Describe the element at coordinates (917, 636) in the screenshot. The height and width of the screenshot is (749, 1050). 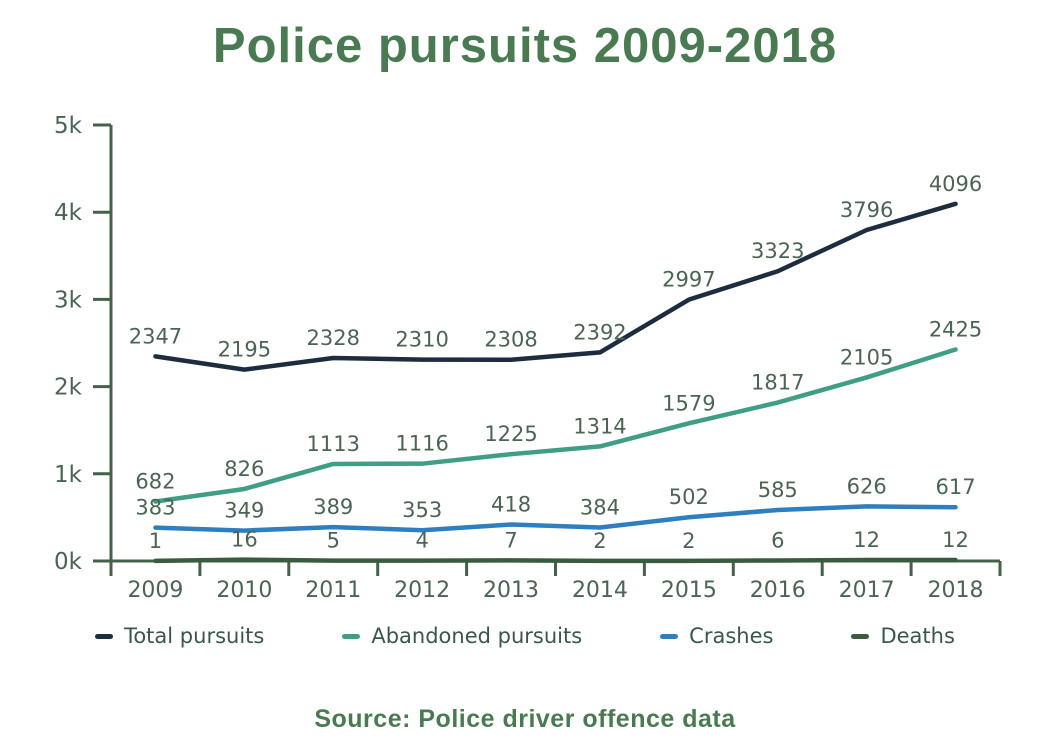
I see `legend-label: Deaths` at that location.